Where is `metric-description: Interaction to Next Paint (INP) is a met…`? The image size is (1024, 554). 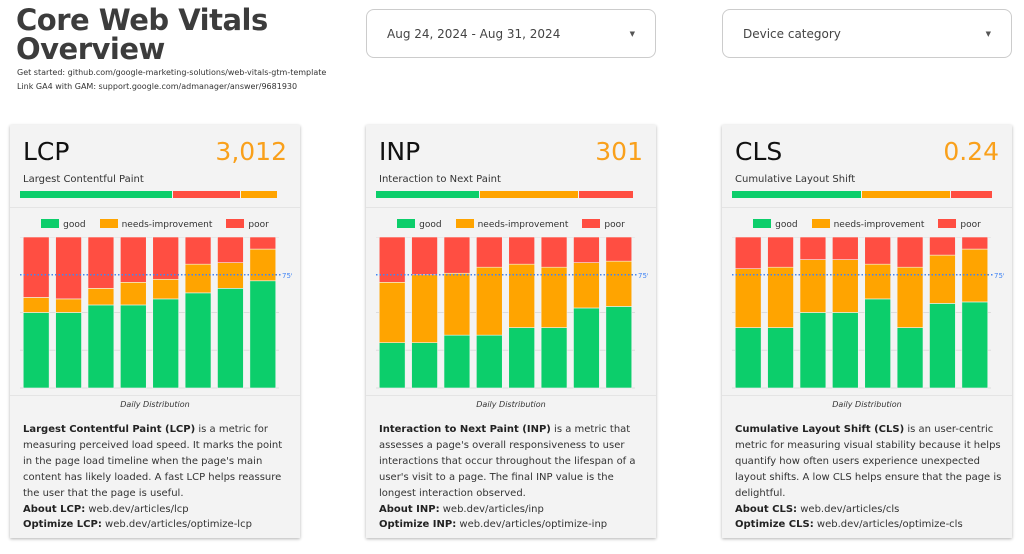
metric-description: Interaction to Next Paint (INP) is a met… is located at coordinates (507, 461).